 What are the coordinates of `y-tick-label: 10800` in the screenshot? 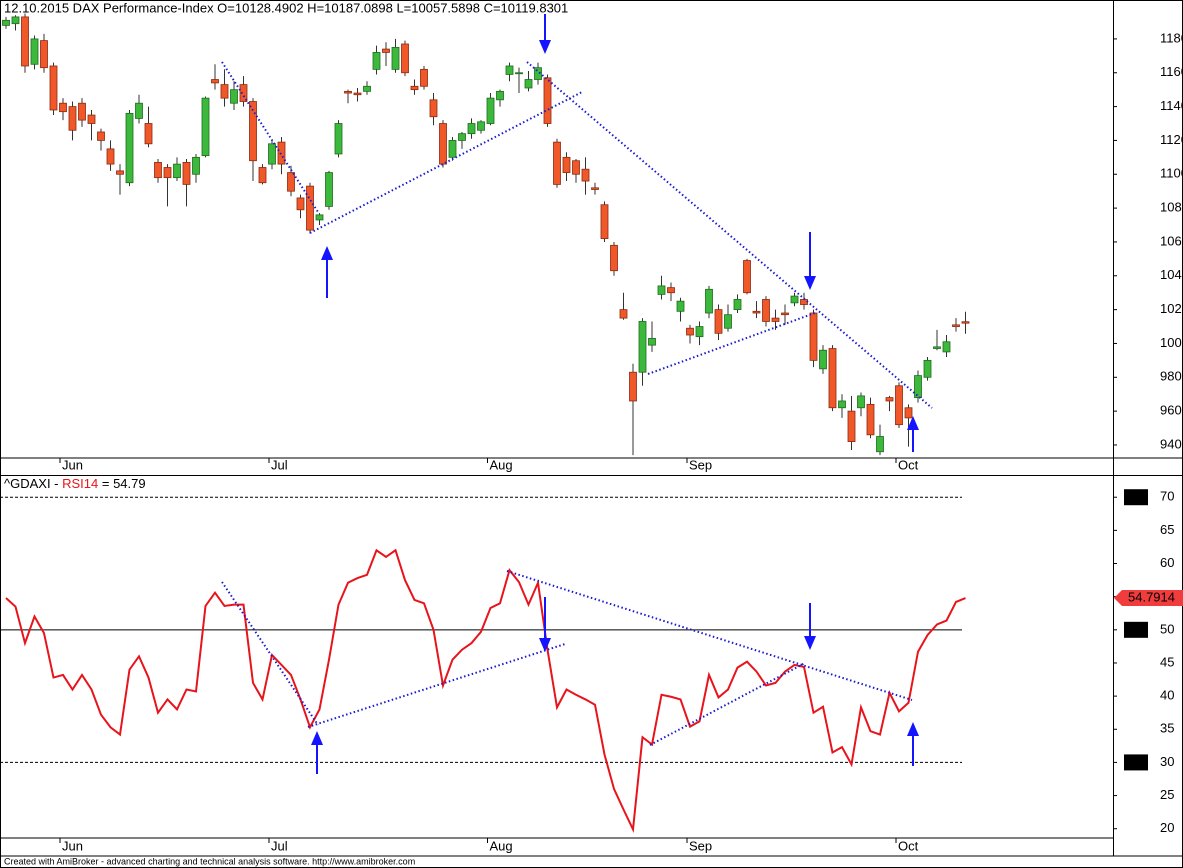 It's located at (1171, 207).